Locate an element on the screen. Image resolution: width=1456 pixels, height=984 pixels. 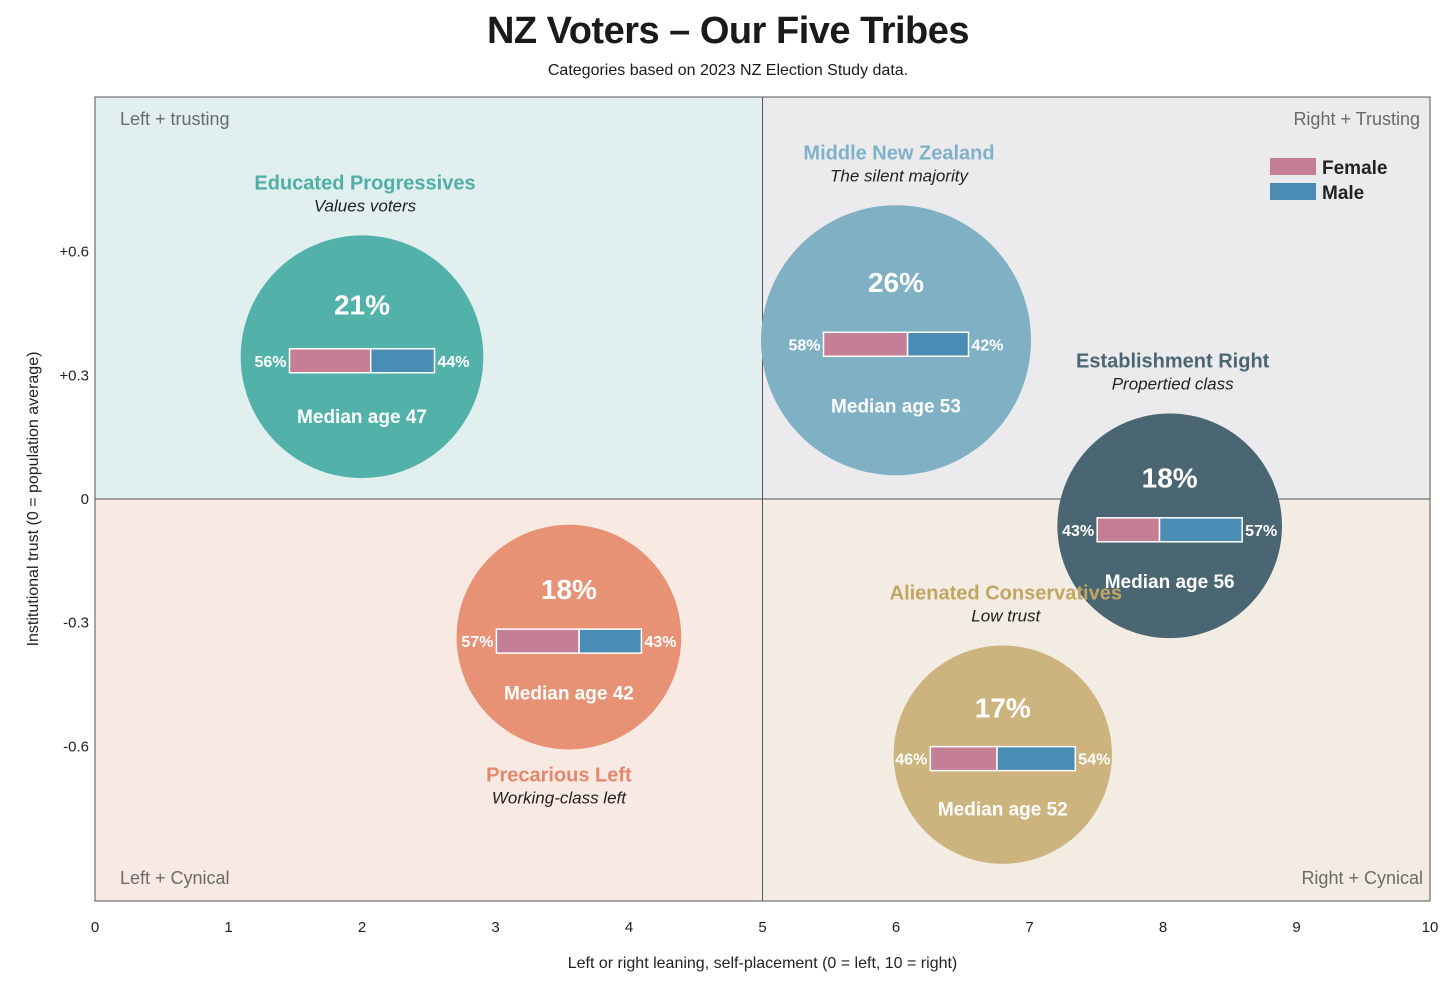
male-percent-label: 42% is located at coordinates (988, 345).